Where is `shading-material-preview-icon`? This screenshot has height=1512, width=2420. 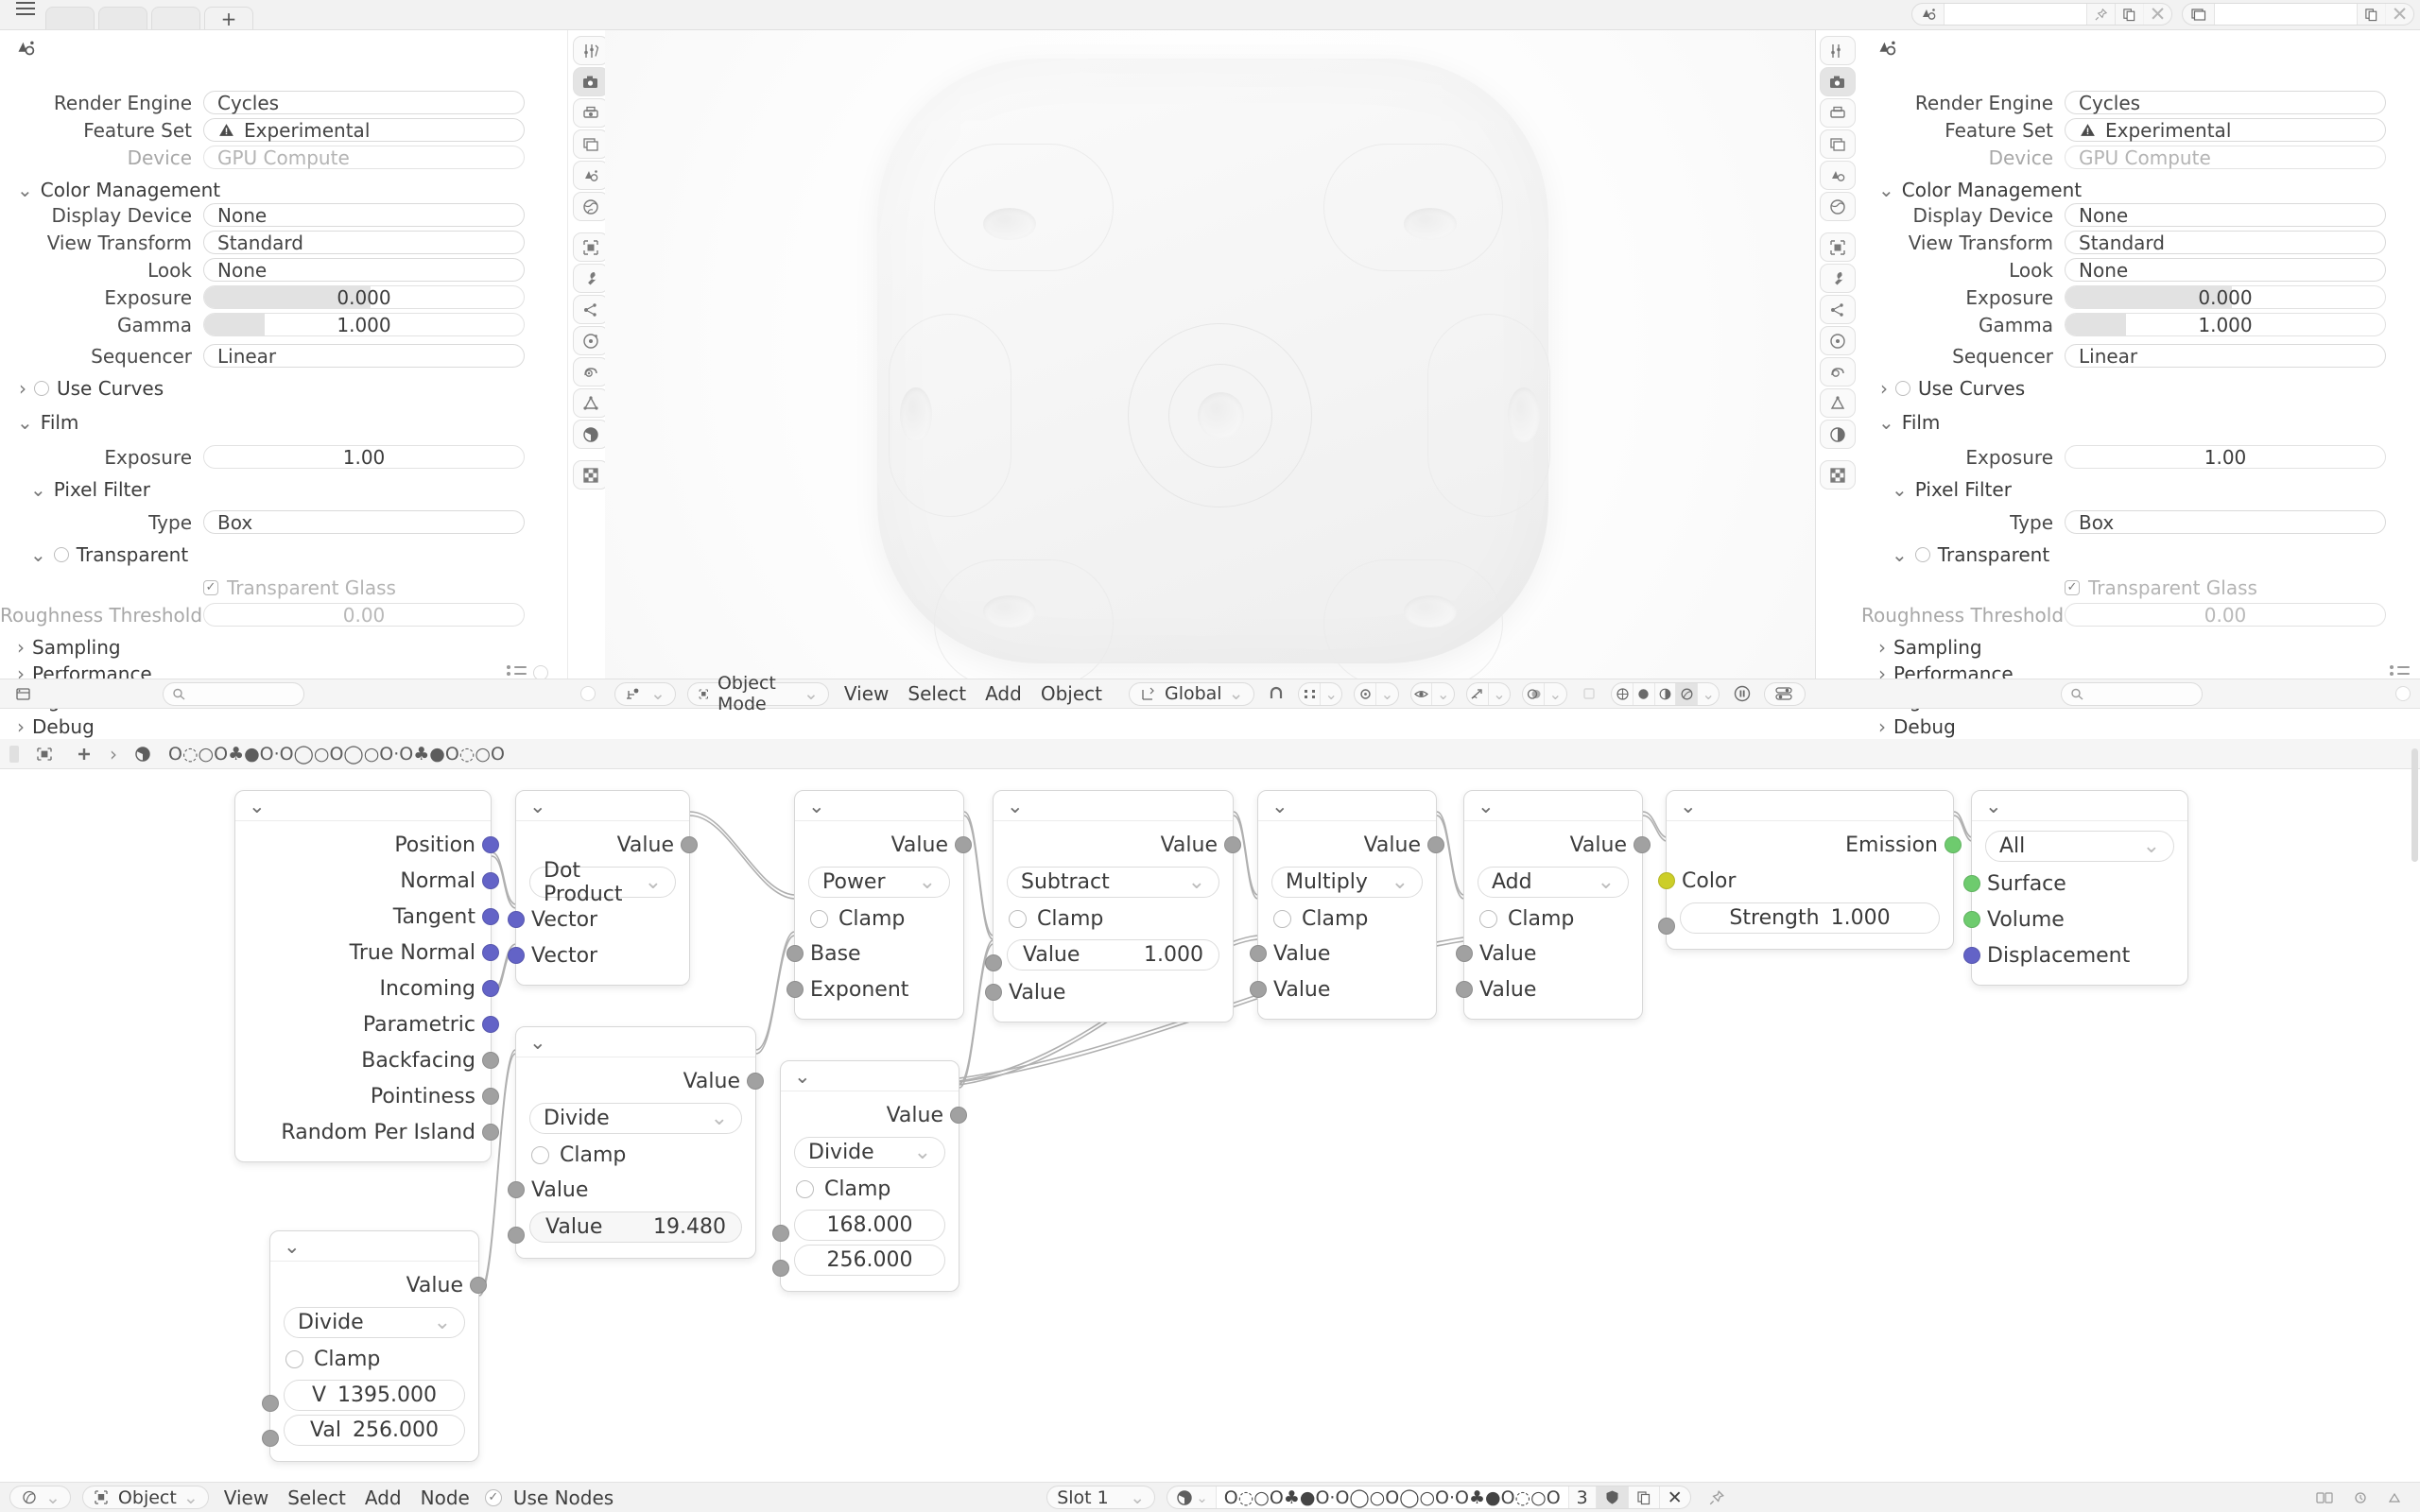
shading-material-preview-icon is located at coordinates (1666, 693).